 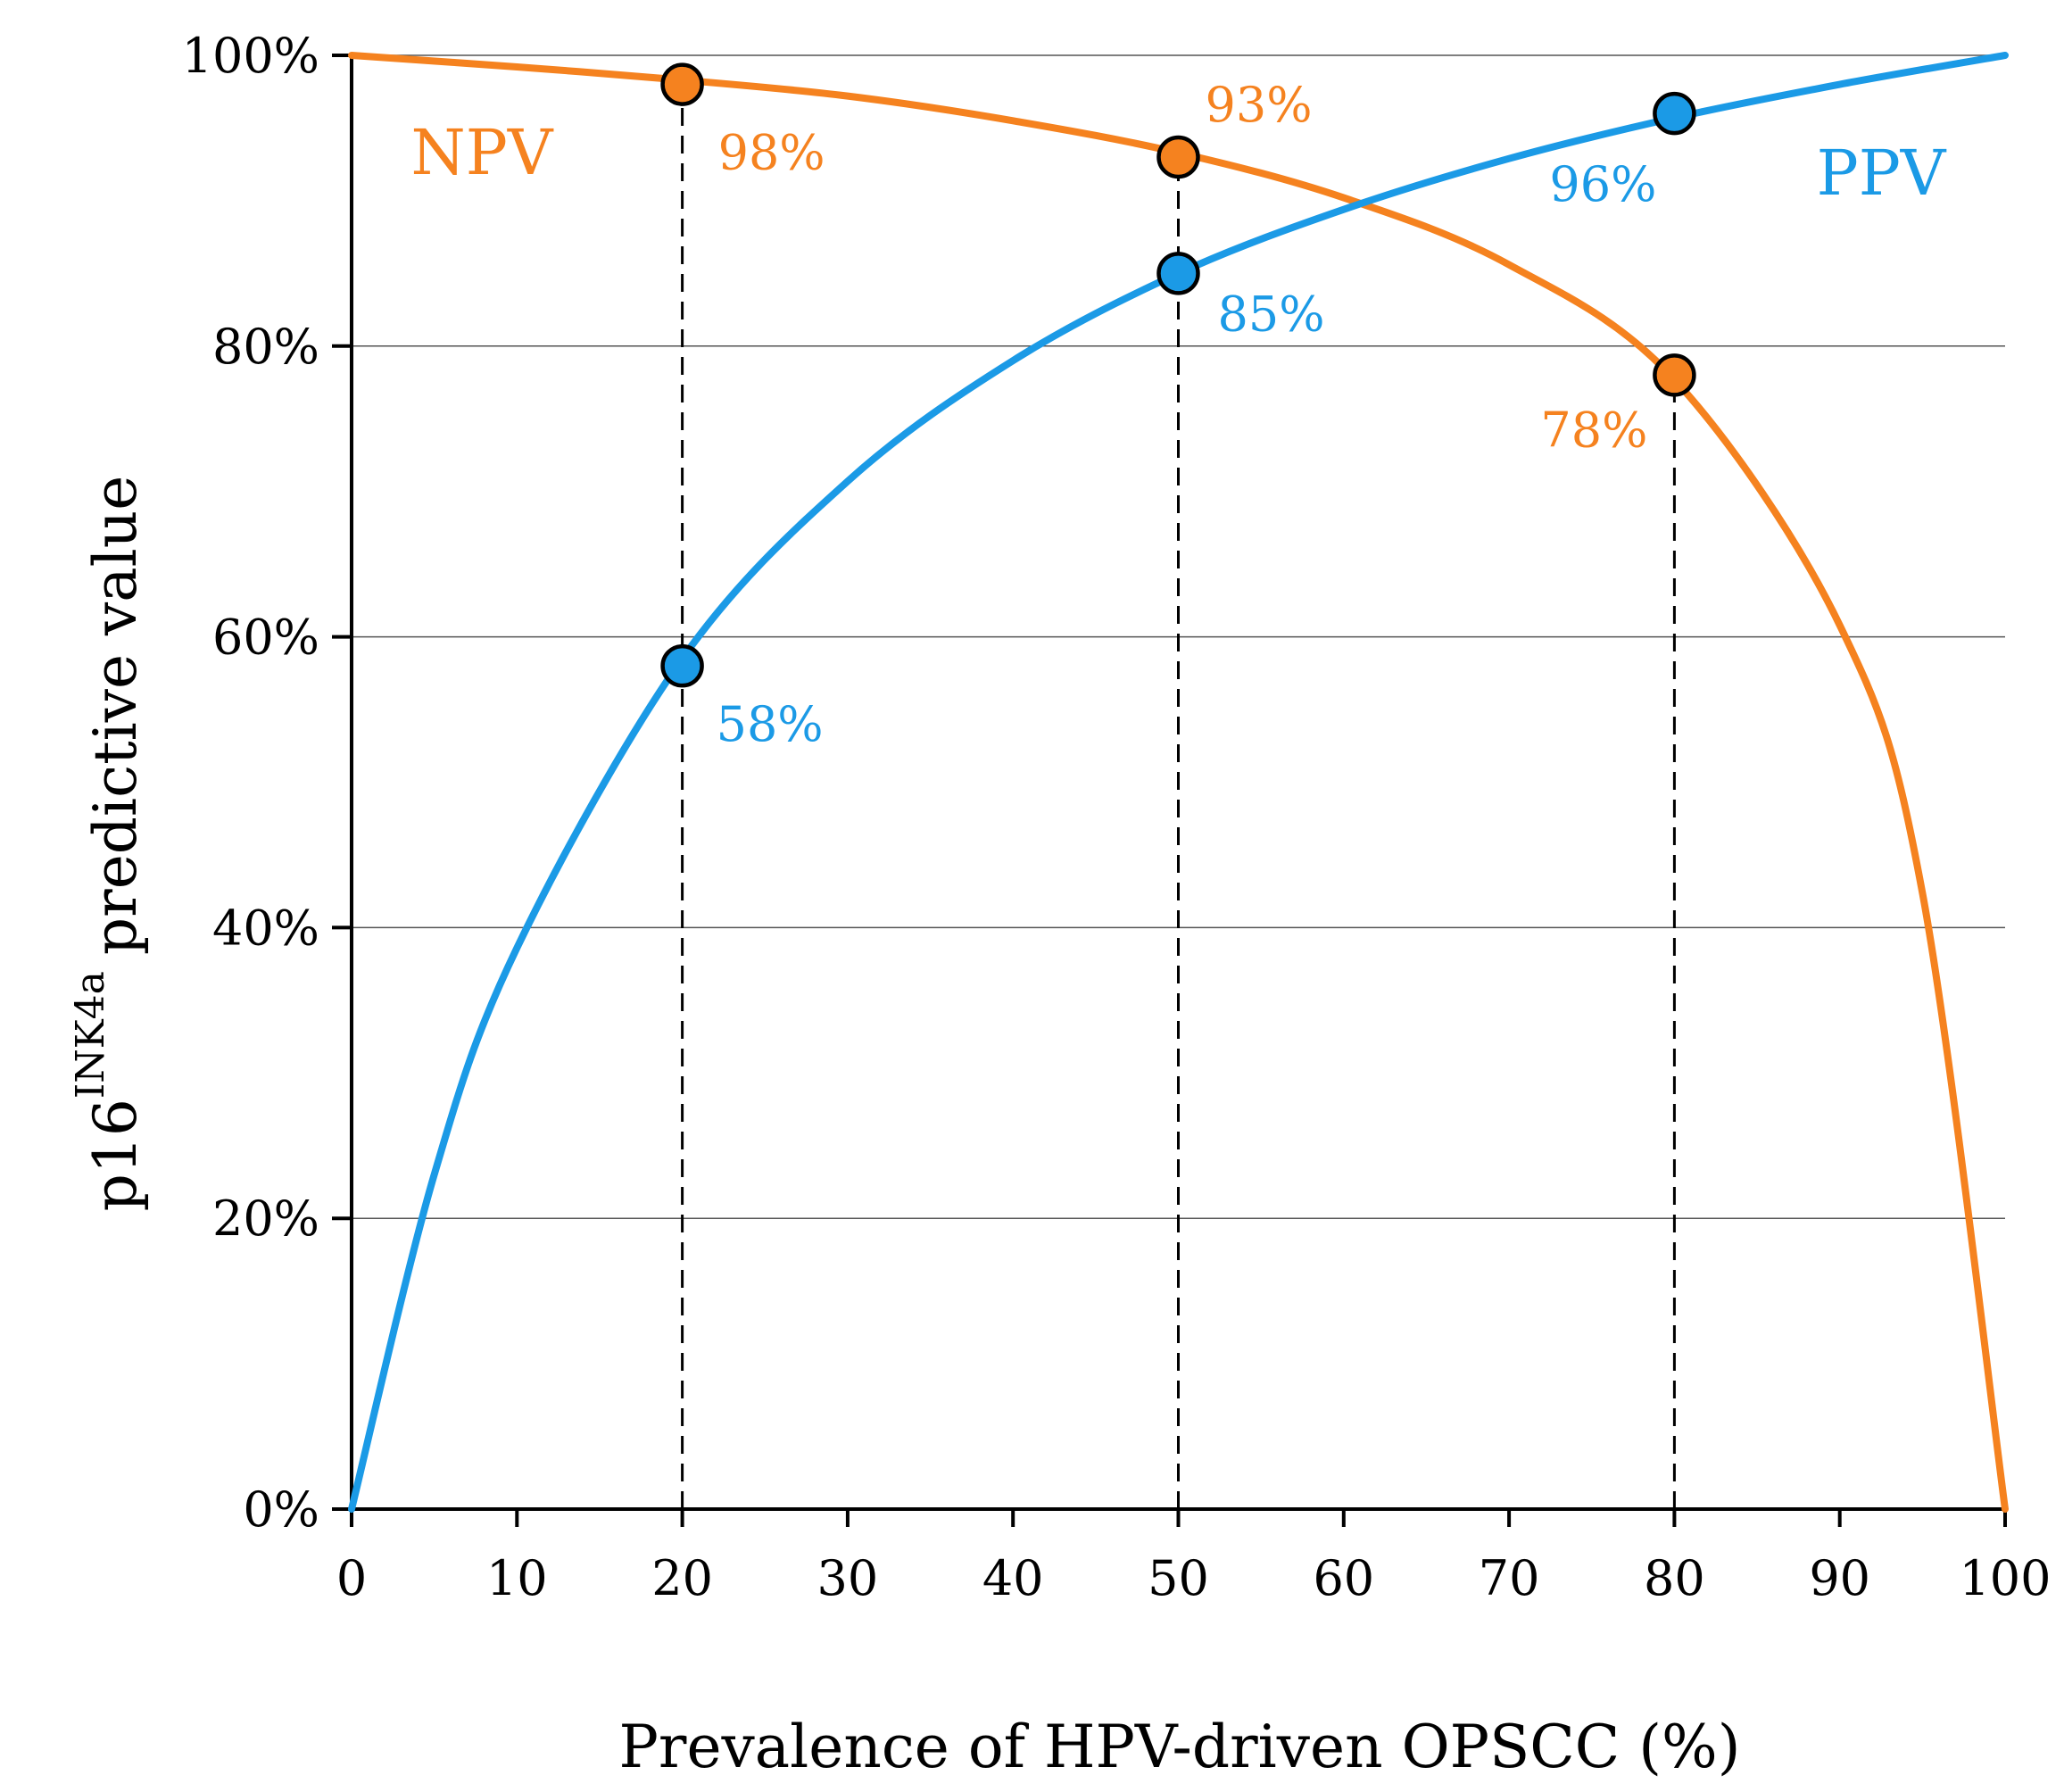 I want to click on x-tick-label-50: 50, so click(x=1178, y=1578).